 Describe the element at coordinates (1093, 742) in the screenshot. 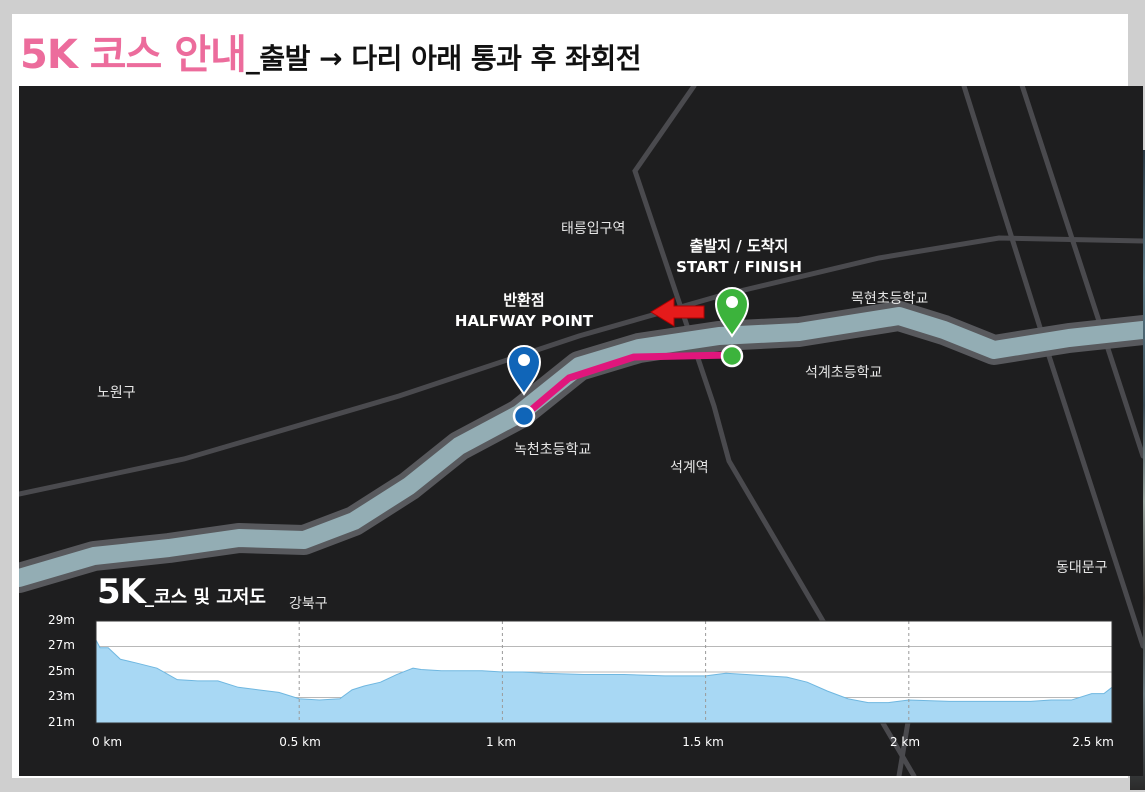

I see `x-tick-label: 2.5 km` at that location.